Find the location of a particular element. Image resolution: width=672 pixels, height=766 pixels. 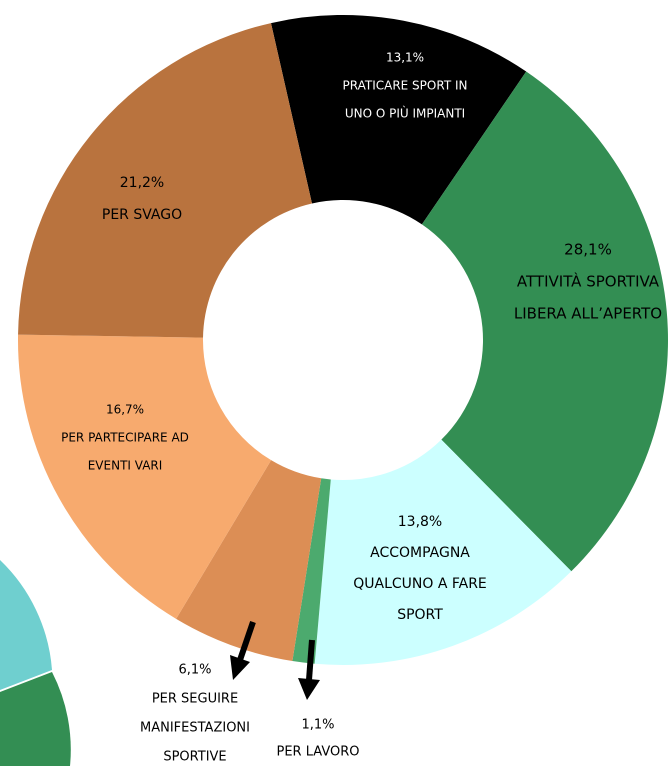

value-label: 1,1% is located at coordinates (317, 725).